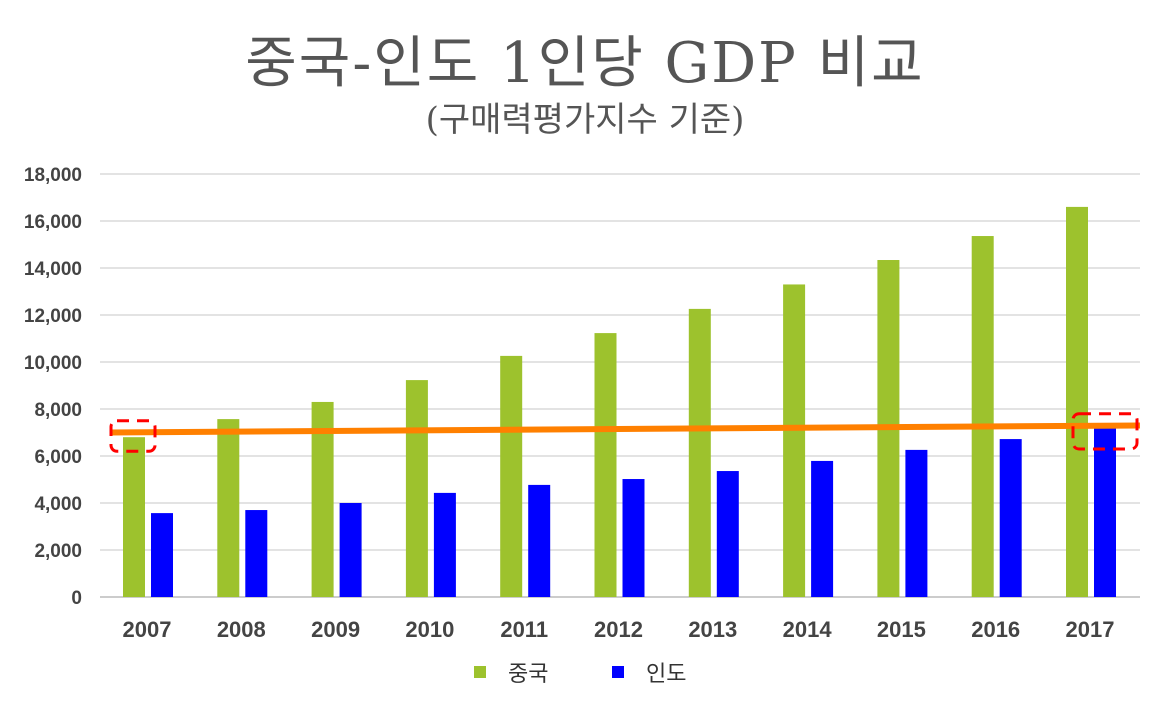 Image resolution: width=1170 pixels, height=702 pixels. What do you see at coordinates (76, 598) in the screenshot?
I see `y-tick-label: 0` at bounding box center [76, 598].